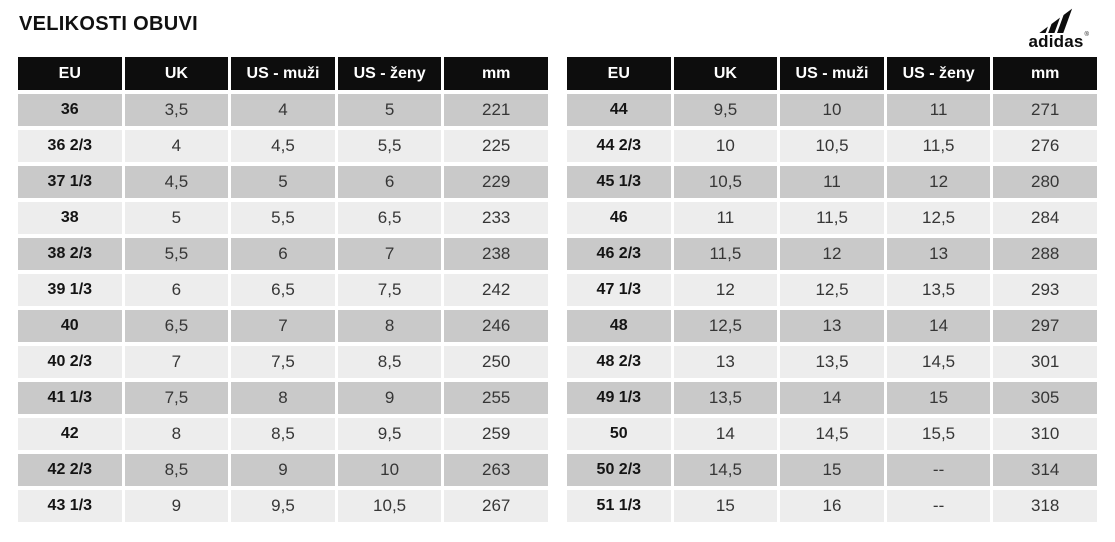 The height and width of the screenshot is (542, 1115). I want to click on cell-mm: 301, so click(1045, 362).